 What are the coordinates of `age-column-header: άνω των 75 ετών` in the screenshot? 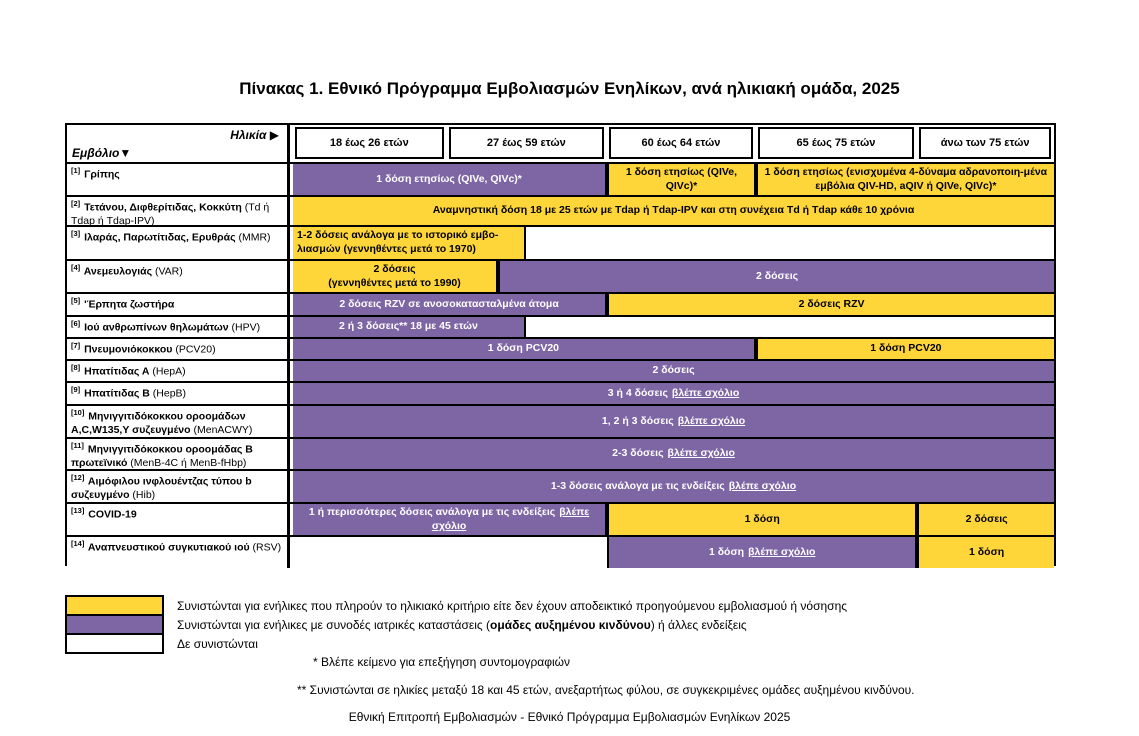 It's located at (985, 143).